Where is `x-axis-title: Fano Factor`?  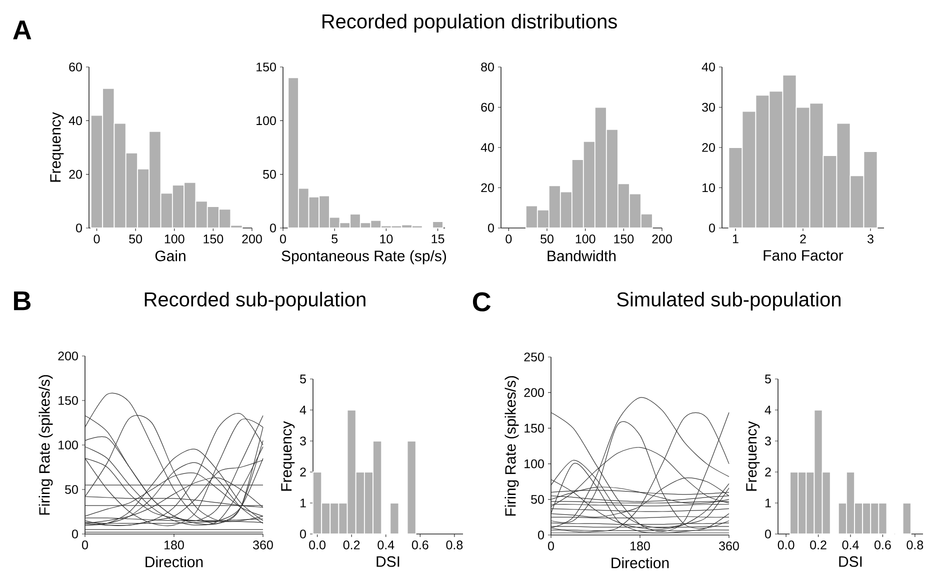
x-axis-title: Fano Factor is located at coordinates (804, 255).